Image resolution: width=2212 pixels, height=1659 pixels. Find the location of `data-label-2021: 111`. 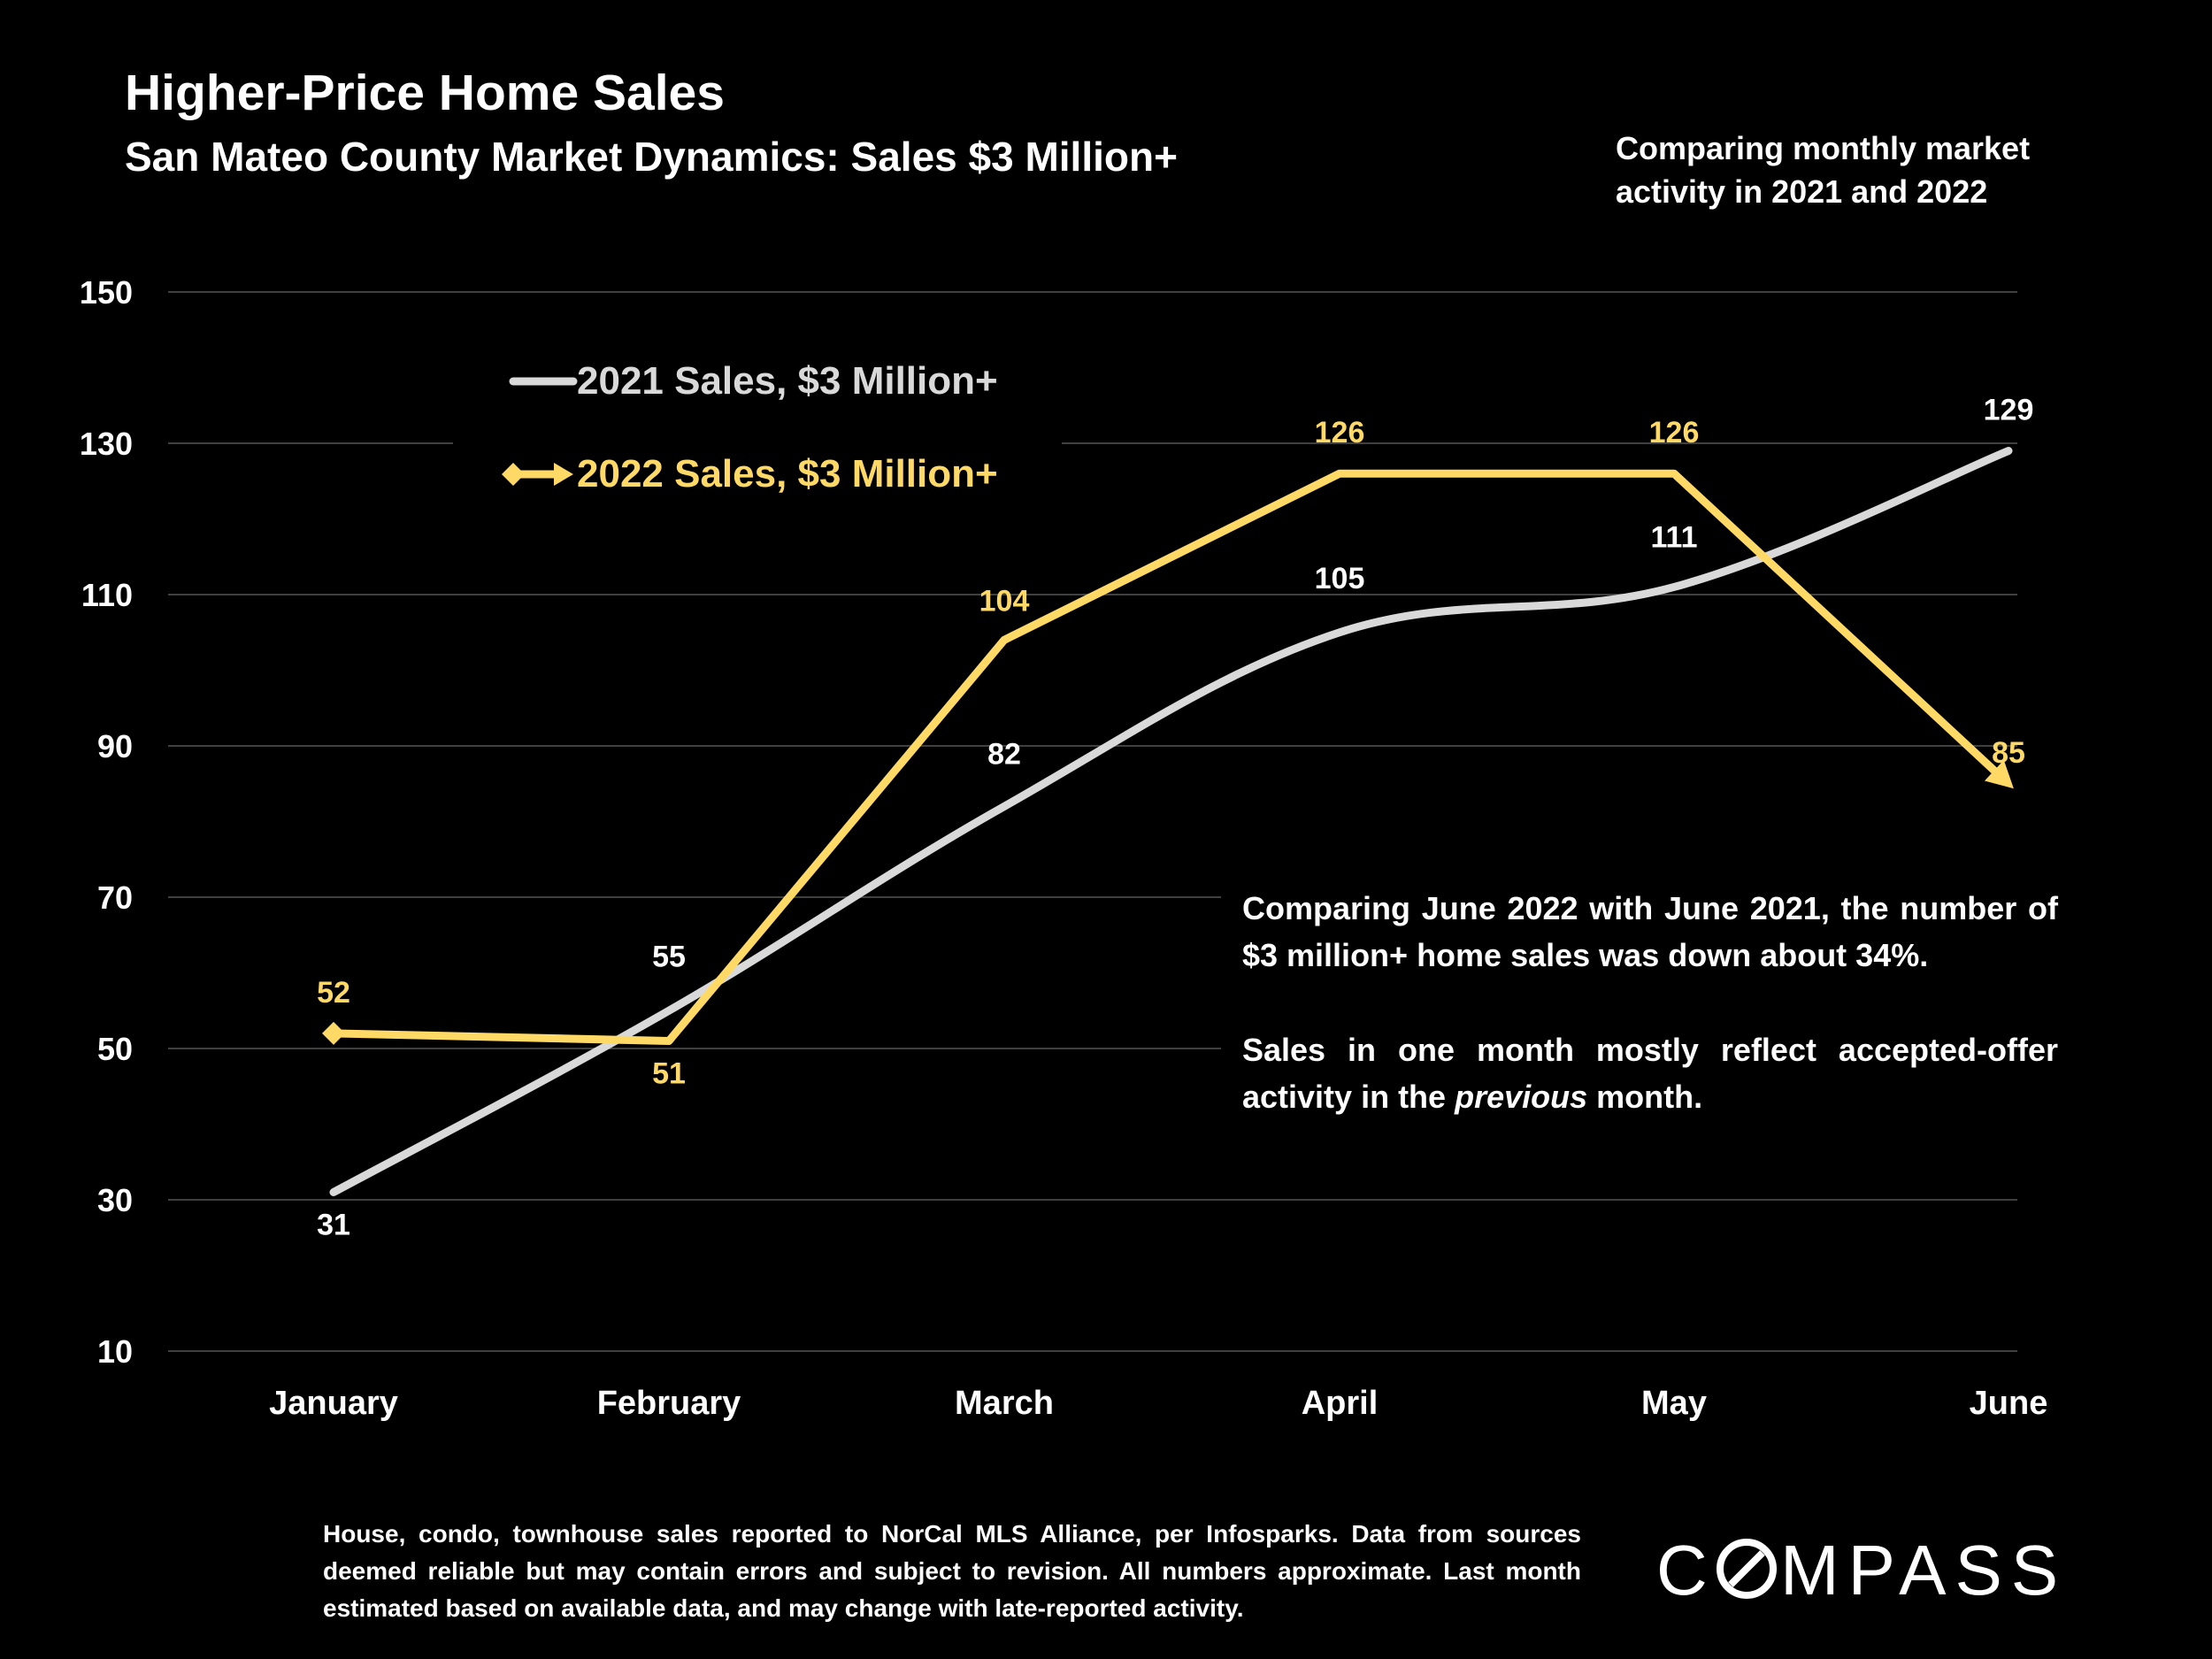

data-label-2021: 111 is located at coordinates (1675, 537).